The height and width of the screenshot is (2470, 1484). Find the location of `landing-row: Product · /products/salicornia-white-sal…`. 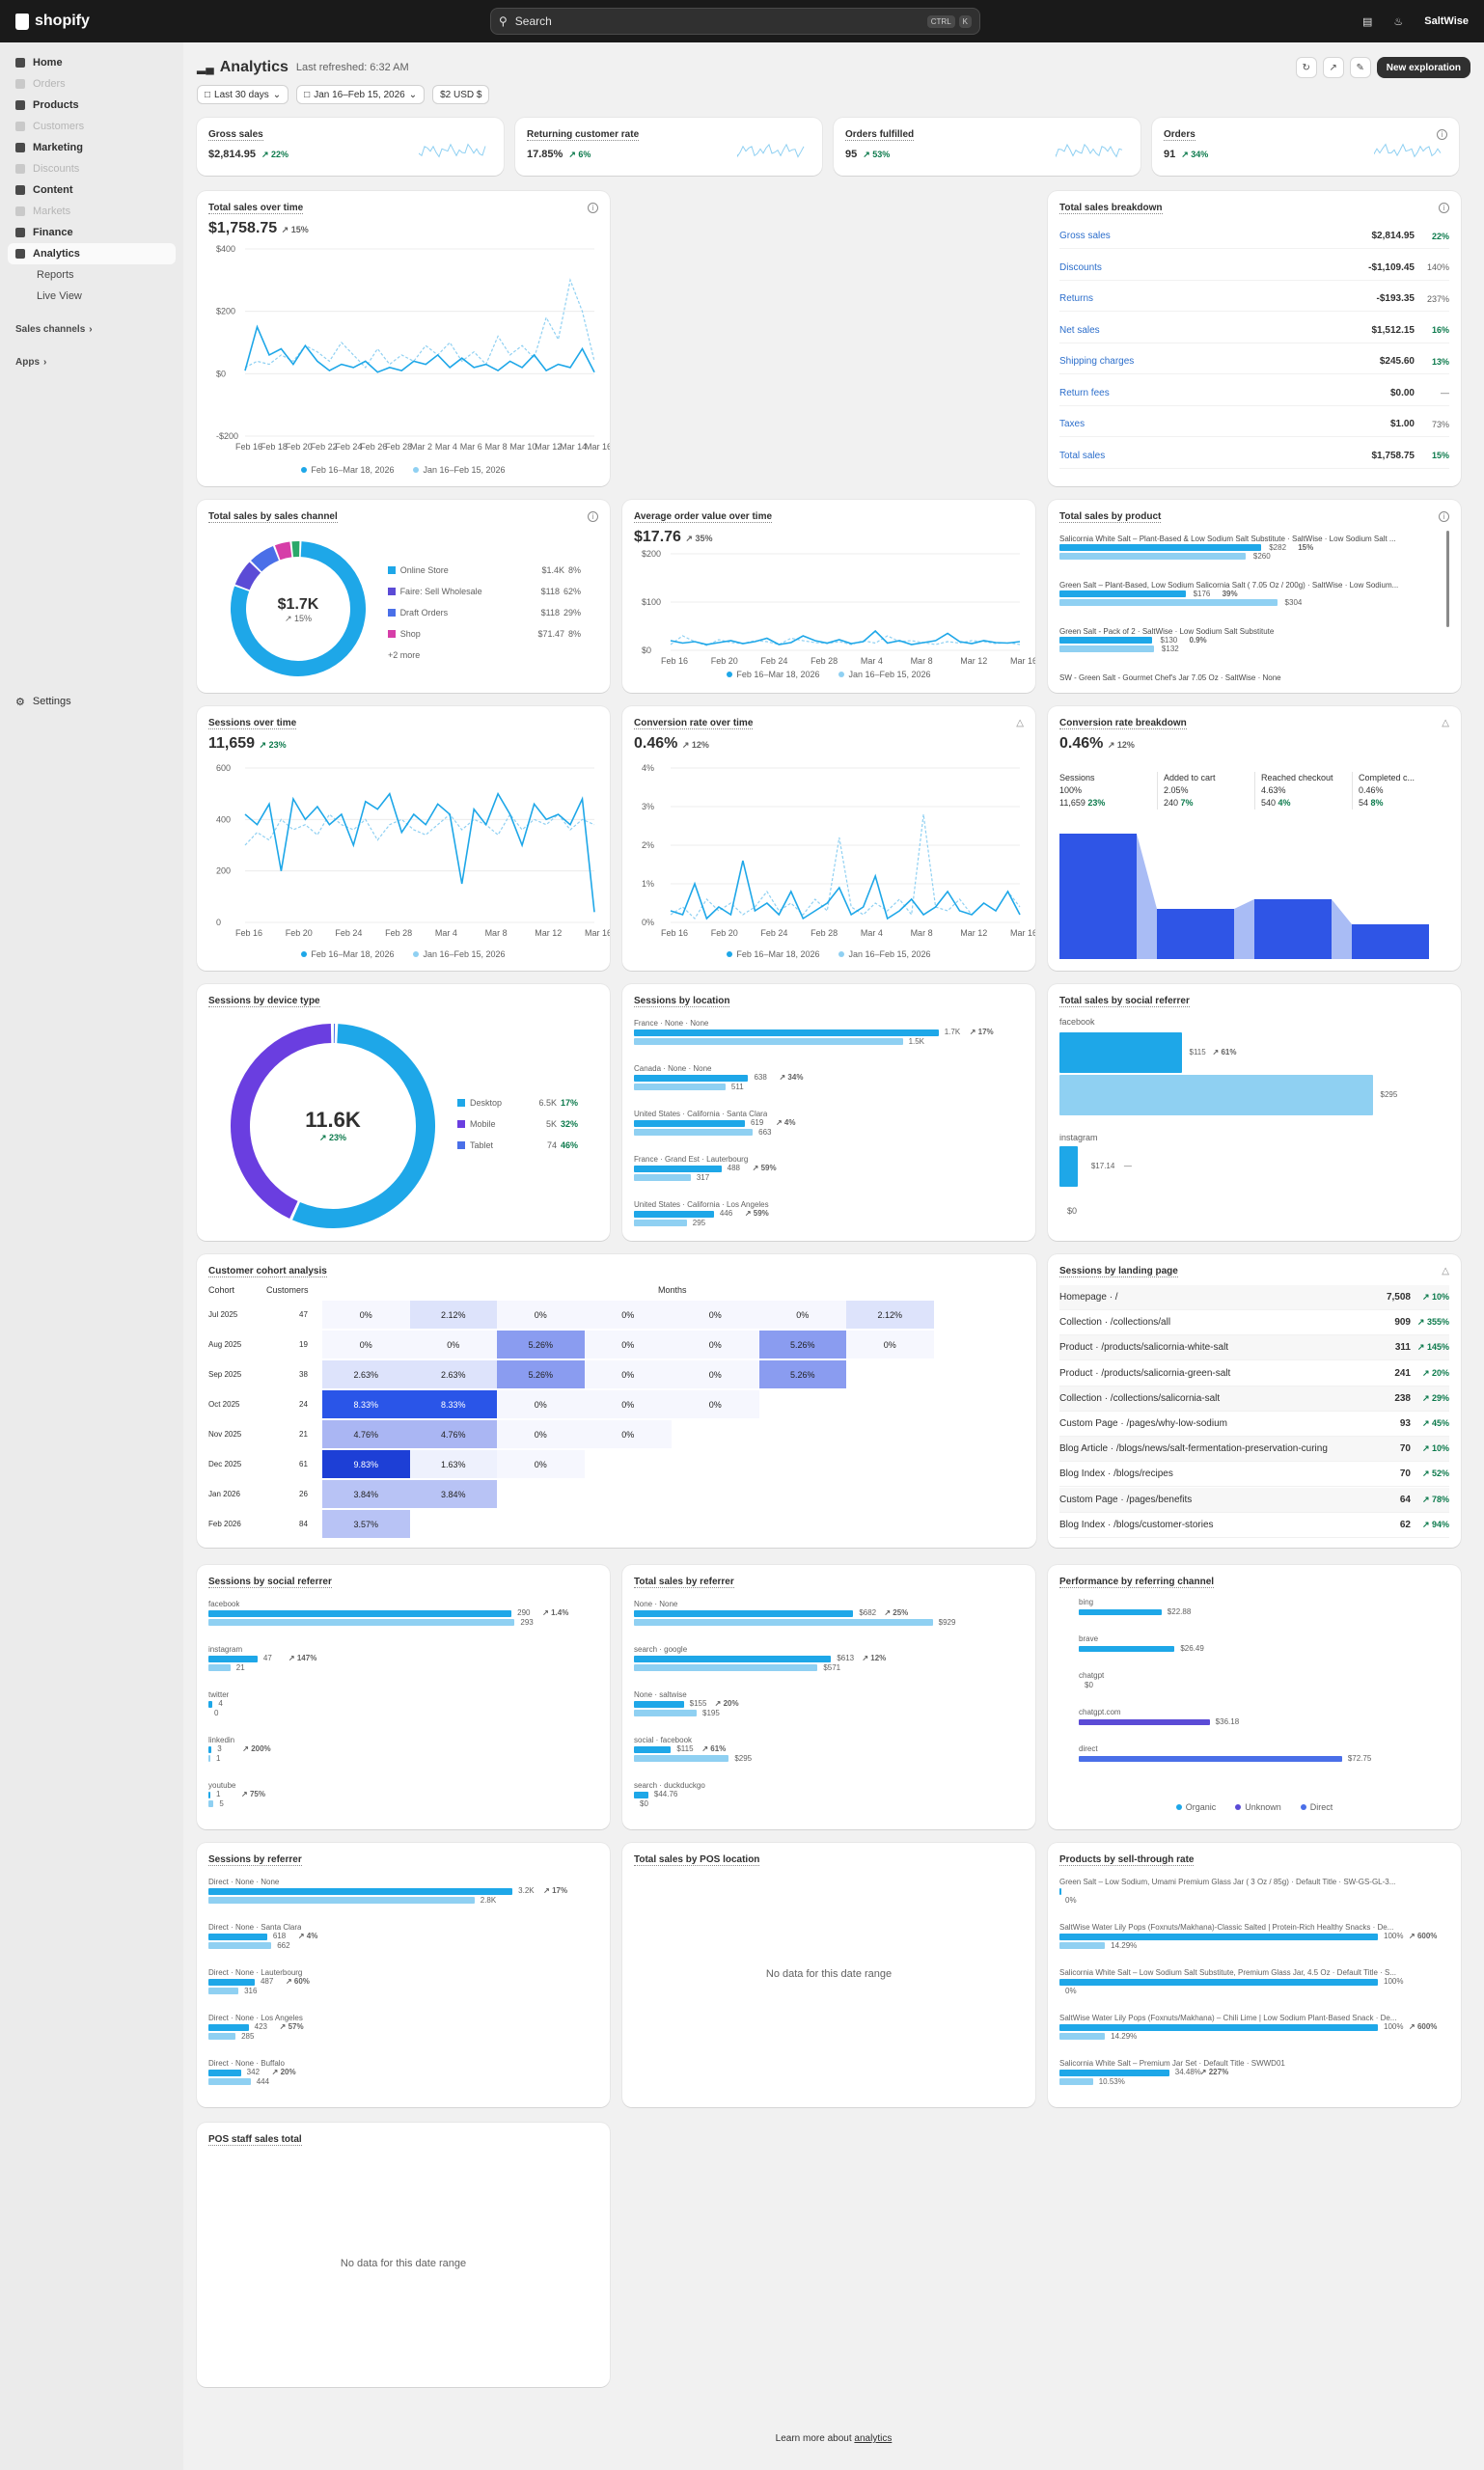

landing-row: Product · /products/salicornia-white-sal… is located at coordinates (1254, 1348).